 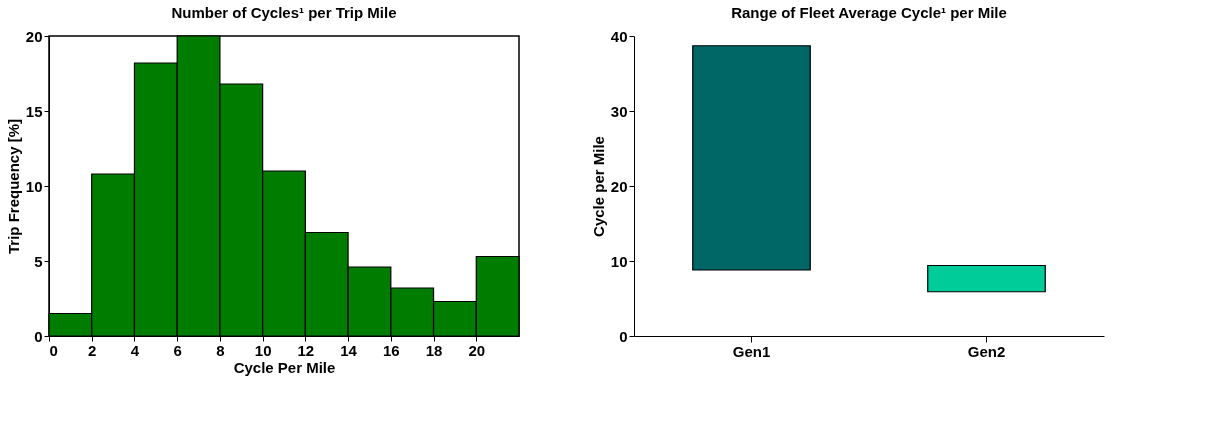 I want to click on y-tick-label: 15, so click(x=34, y=111).